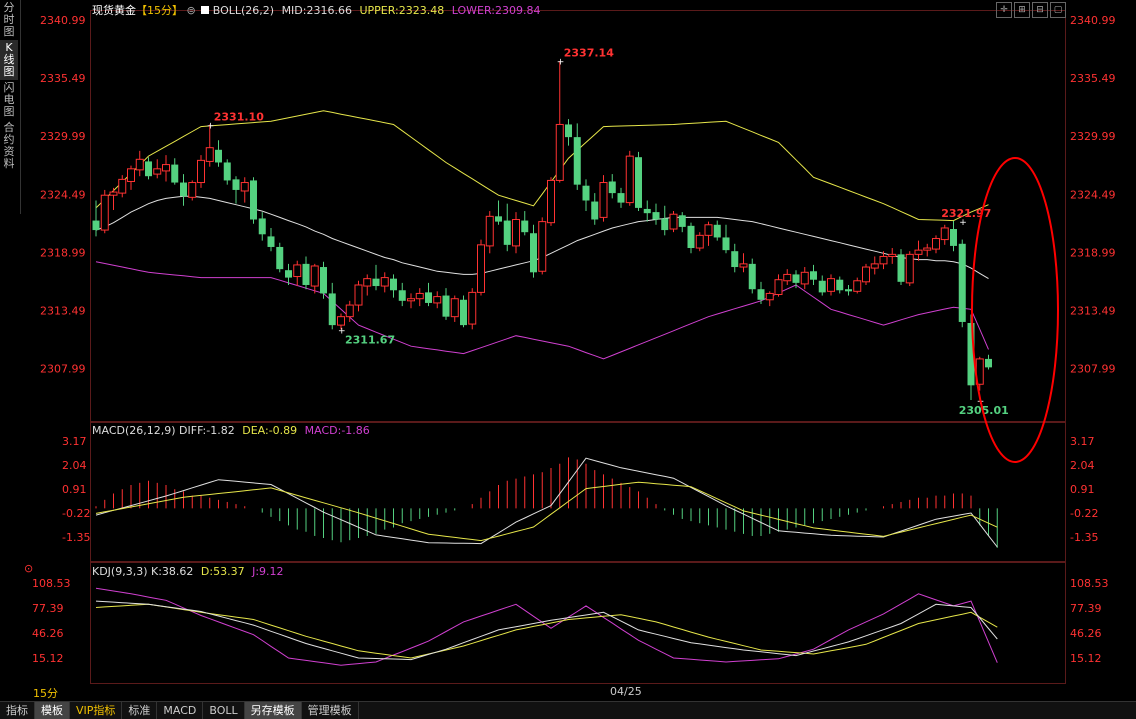  I want to click on tab-macd: MACD, so click(180, 710).